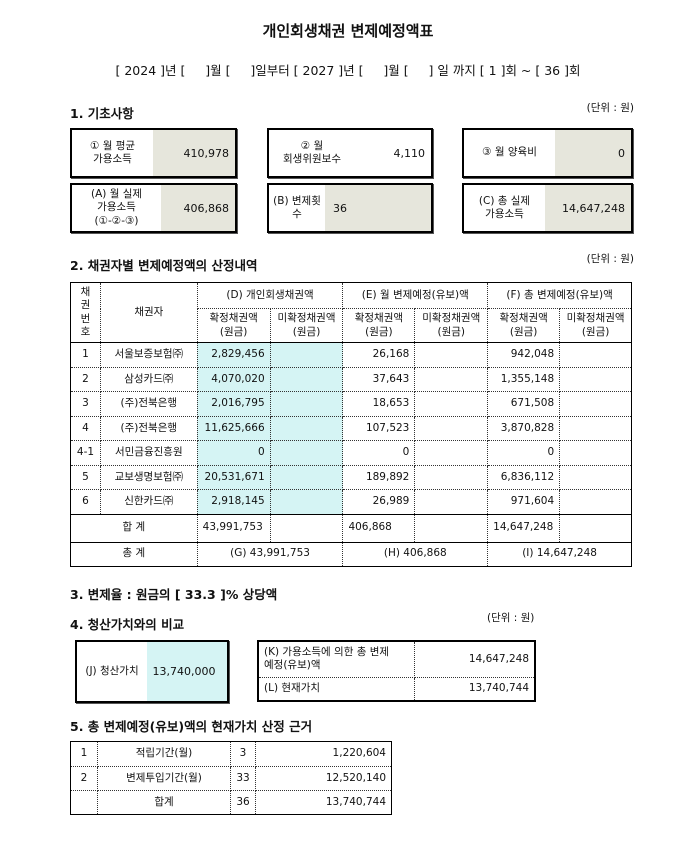  I want to click on cell: 37,643, so click(379, 379).